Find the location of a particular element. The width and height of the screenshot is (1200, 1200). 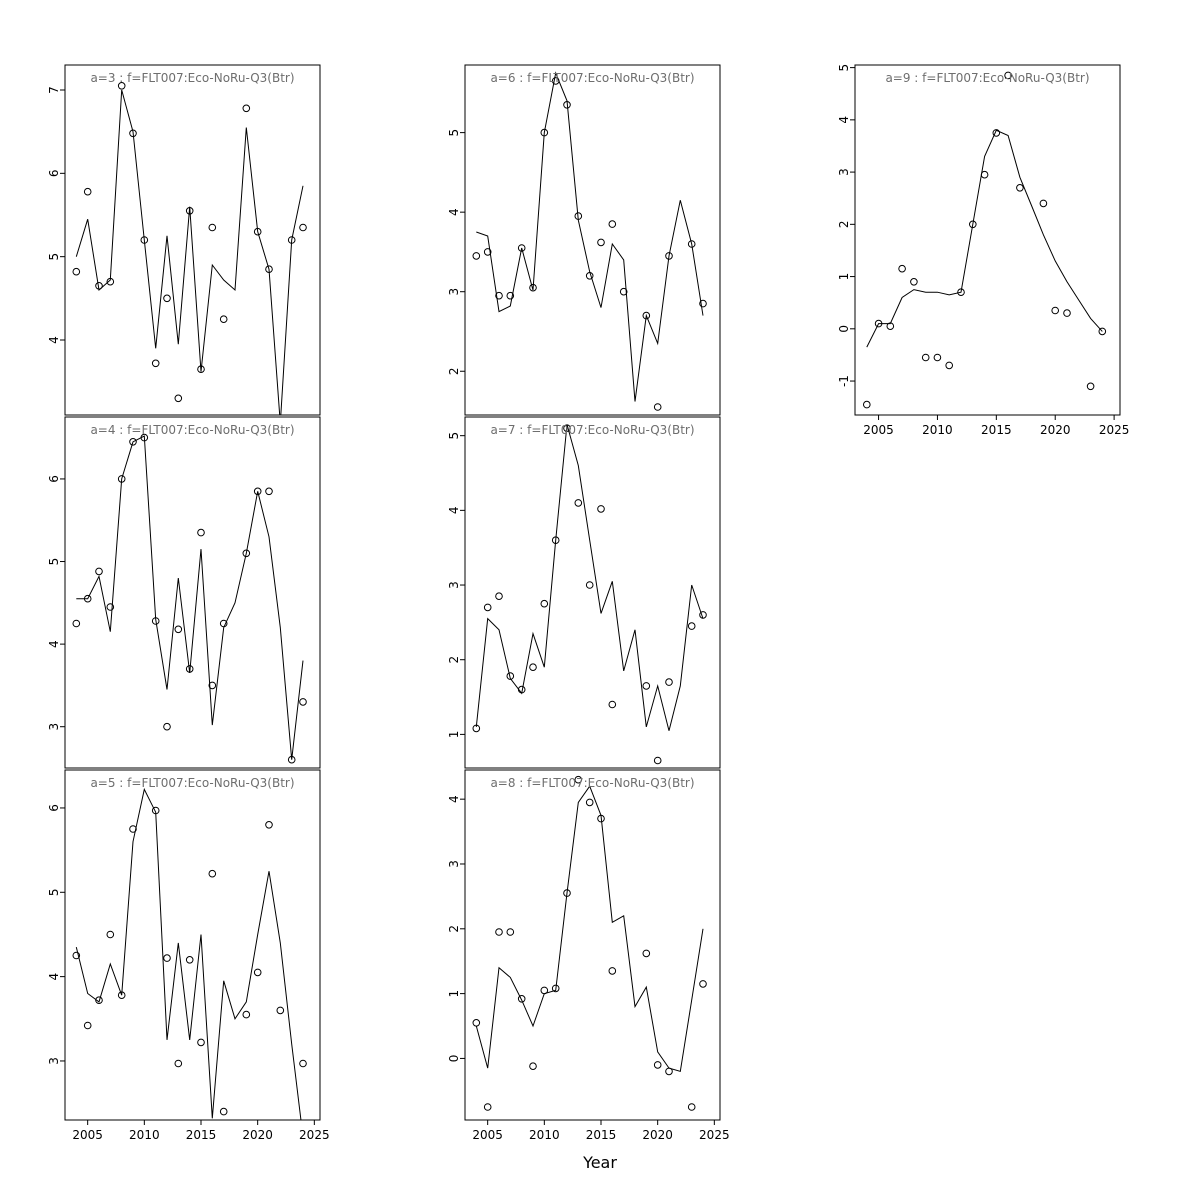

panel-a4: 3 4 5 6 a=4 : f=FLT007:Eco-NoRu-Q3(Btr) is located at coordinates (184, 592).